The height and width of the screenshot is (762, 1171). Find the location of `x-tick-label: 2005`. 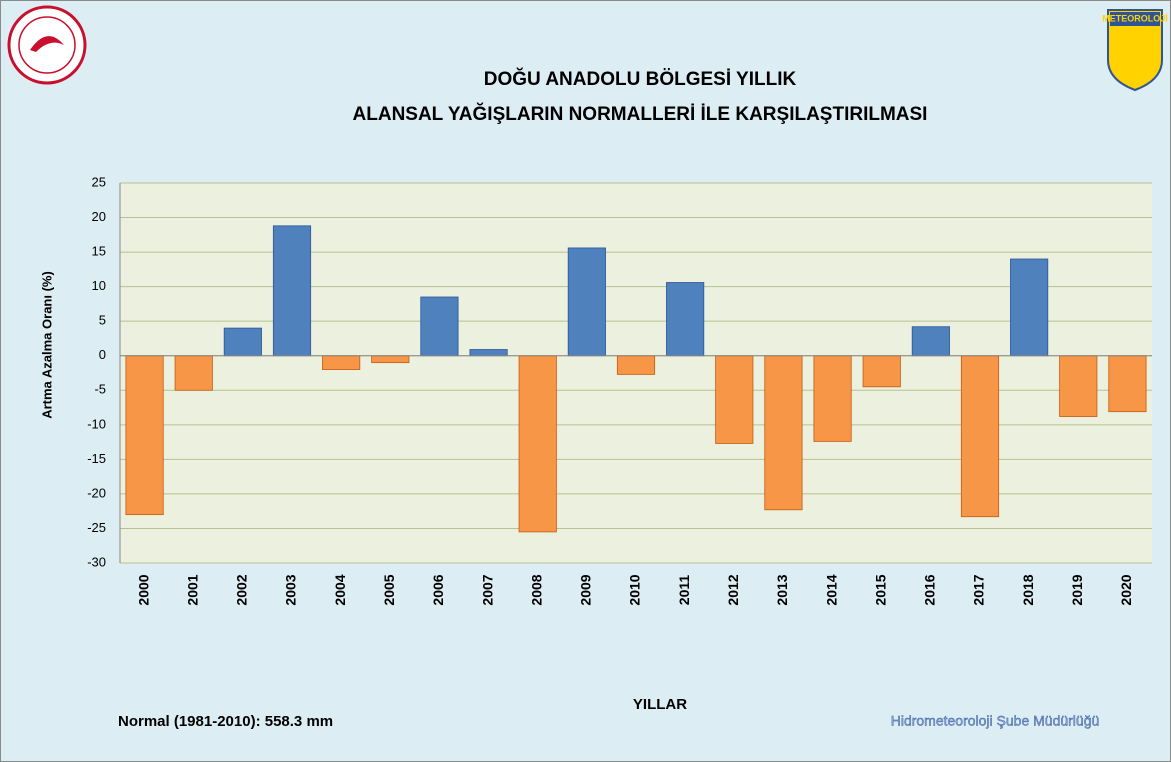

x-tick-label: 2005 is located at coordinates (389, 589).